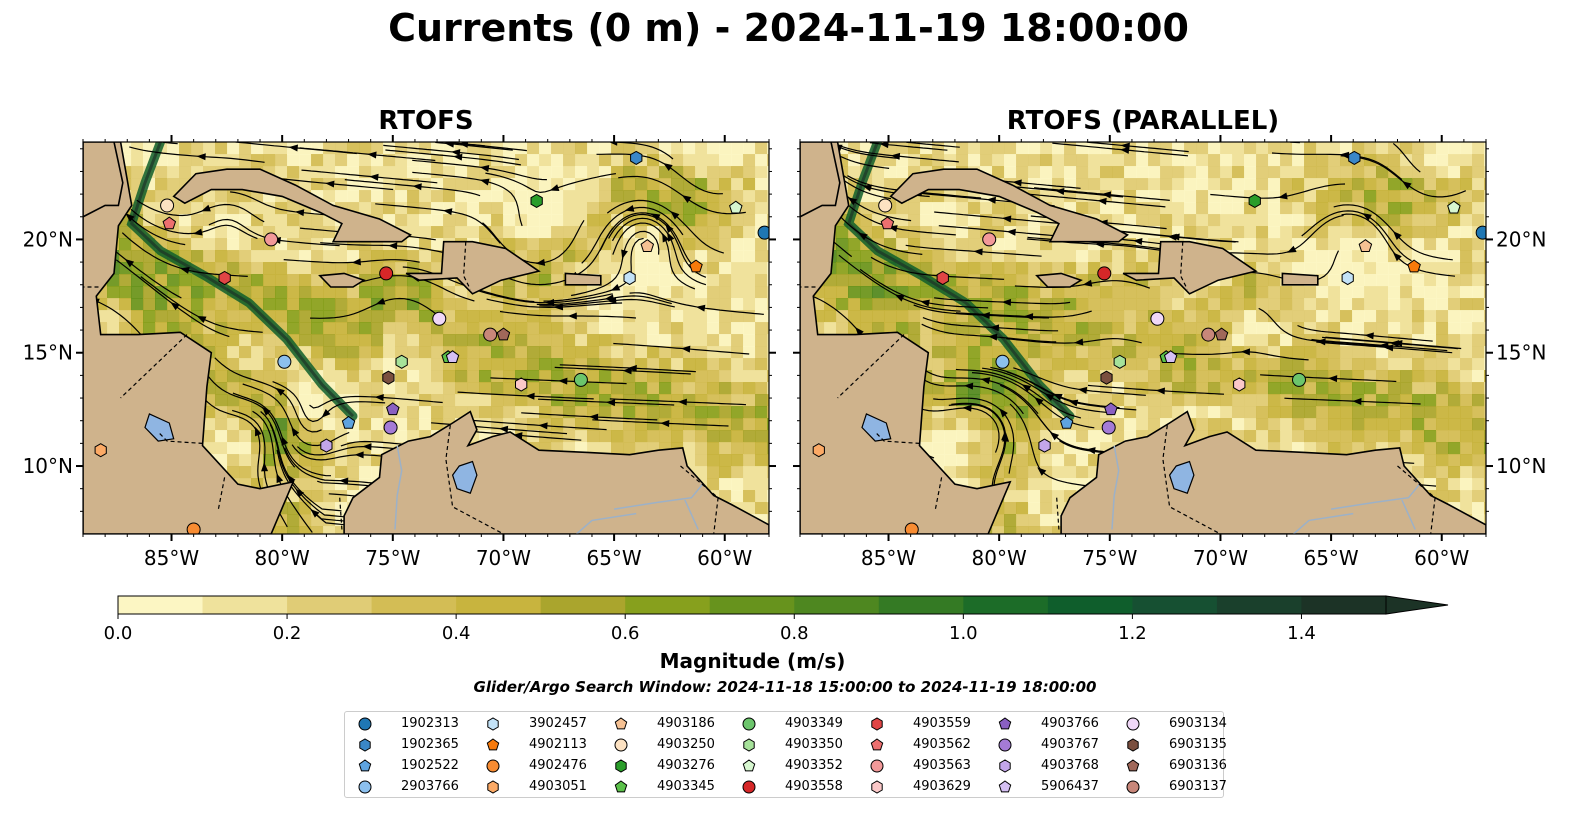  What do you see at coordinates (1198, 744) in the screenshot?
I see `legend-label: 6903135` at bounding box center [1198, 744].